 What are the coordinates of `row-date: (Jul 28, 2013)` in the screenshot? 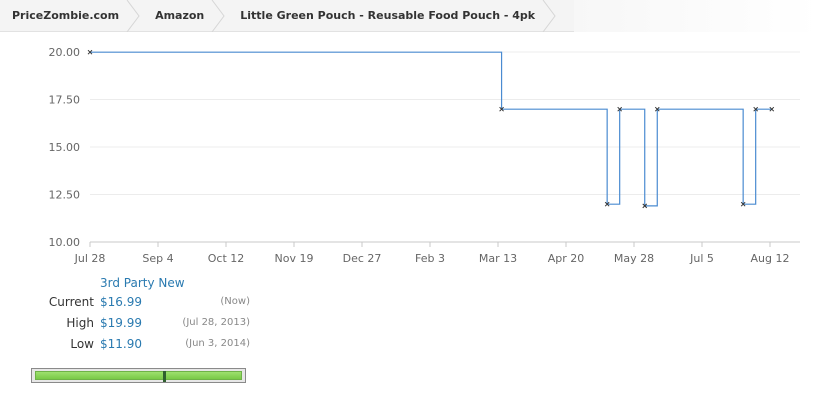 It's located at (216, 322).